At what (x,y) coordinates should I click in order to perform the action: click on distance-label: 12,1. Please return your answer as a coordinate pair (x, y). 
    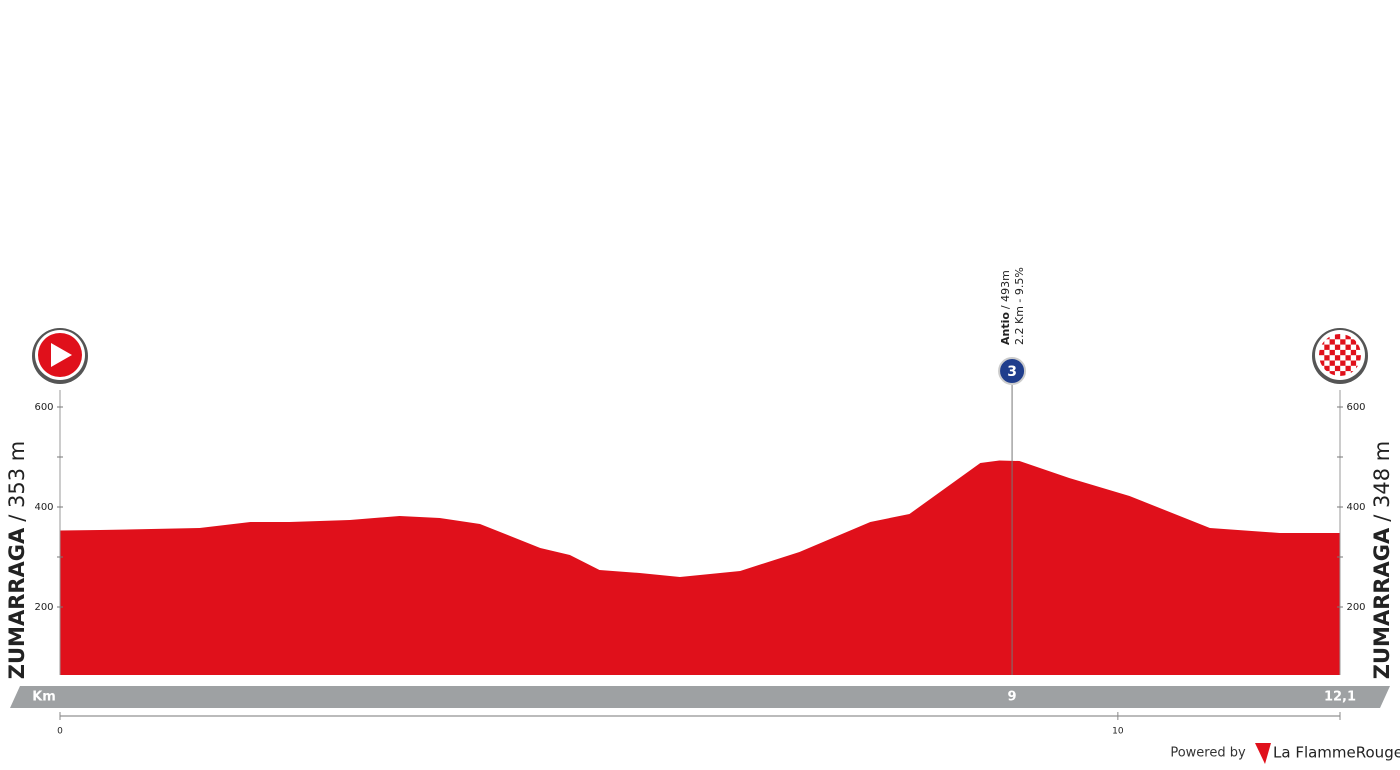
    Looking at the image, I should click on (1340, 697).